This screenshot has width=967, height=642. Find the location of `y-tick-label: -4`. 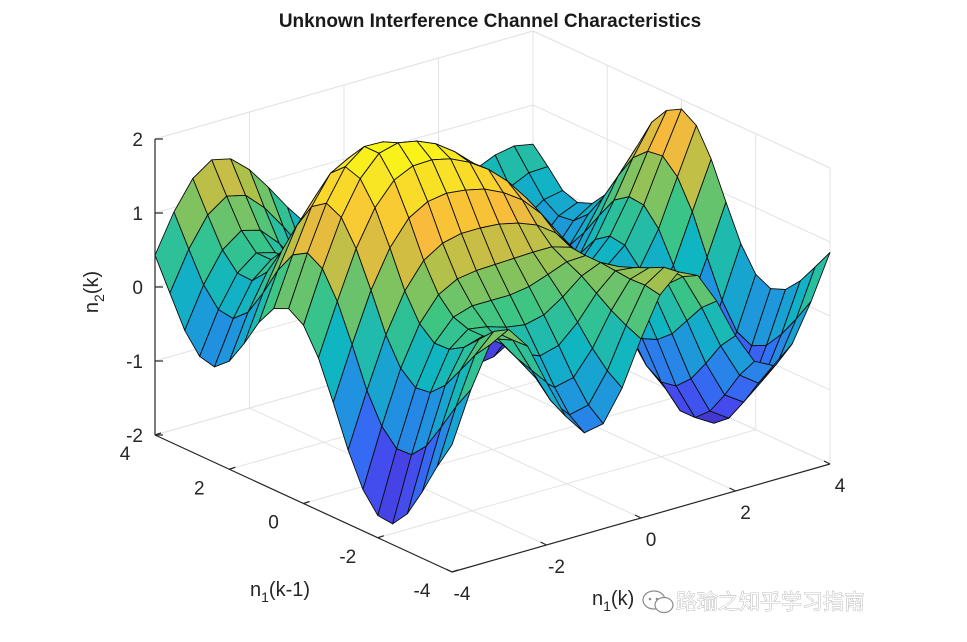

y-tick-label: -4 is located at coordinates (422, 591).